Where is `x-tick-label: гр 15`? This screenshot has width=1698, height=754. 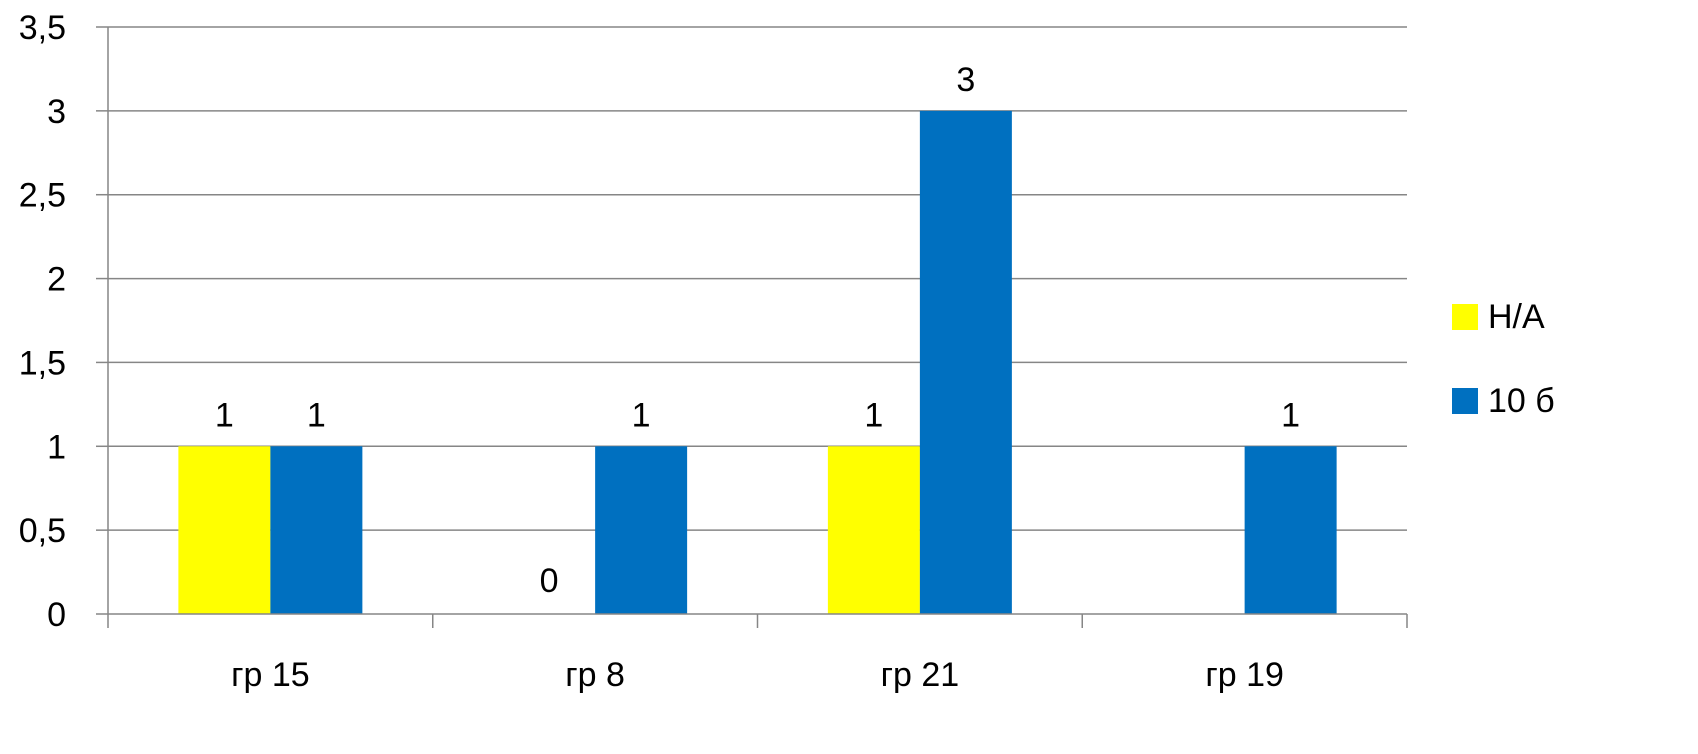
x-tick-label: гр 15 is located at coordinates (270, 675).